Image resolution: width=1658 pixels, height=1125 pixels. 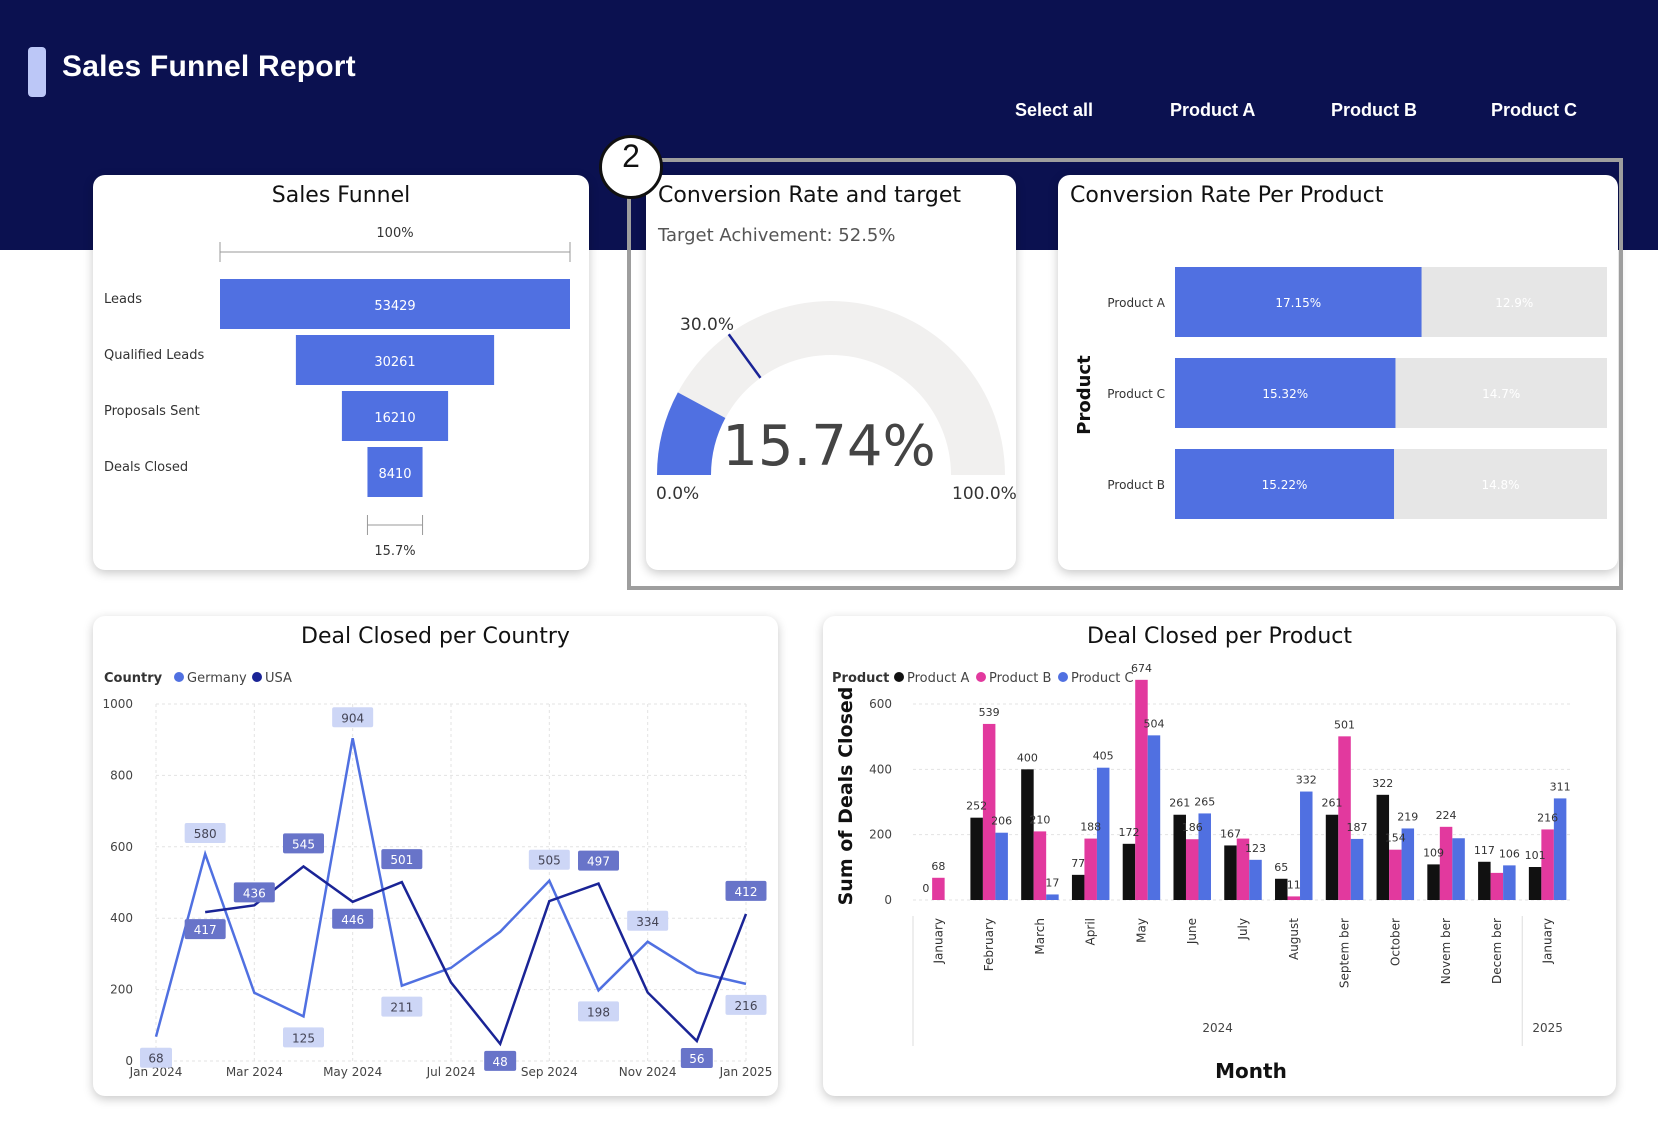 What do you see at coordinates (1298, 303) in the screenshot?
I see `product-rate-label: 17.15%` at bounding box center [1298, 303].